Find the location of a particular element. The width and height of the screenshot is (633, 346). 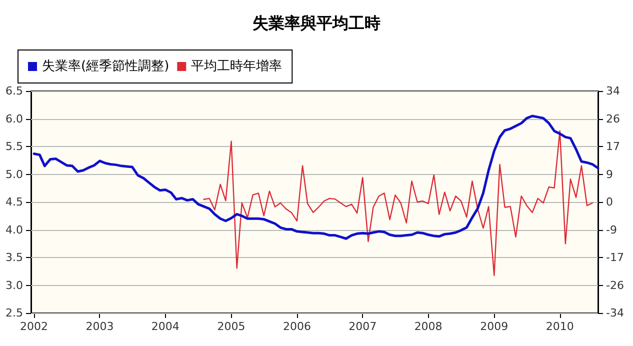

y2-tick-label: 17 is located at coordinates (613, 146).